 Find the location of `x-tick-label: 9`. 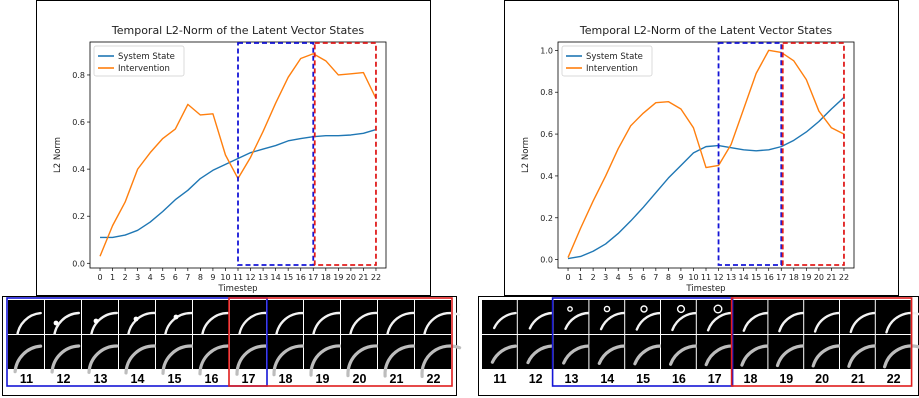

x-tick-label: 9 is located at coordinates (212, 277).